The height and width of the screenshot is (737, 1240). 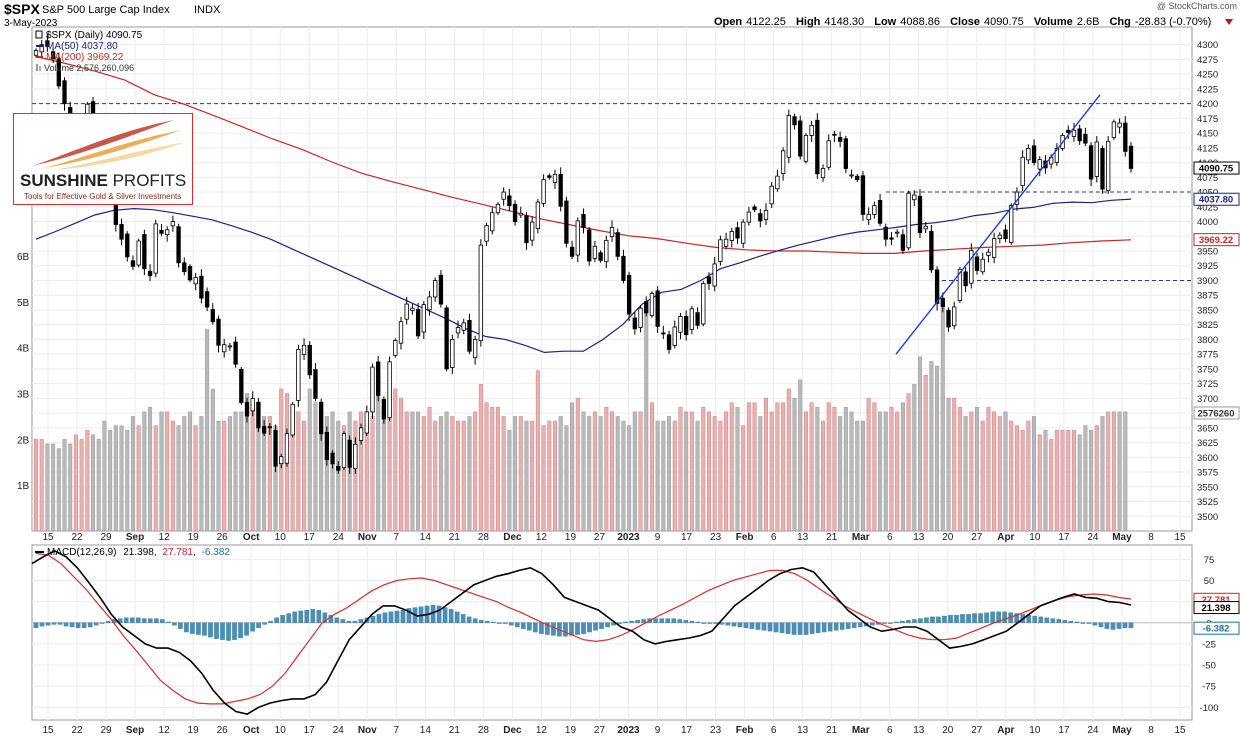 I want to click on x-tick-label: Apr, so click(x=1005, y=730).